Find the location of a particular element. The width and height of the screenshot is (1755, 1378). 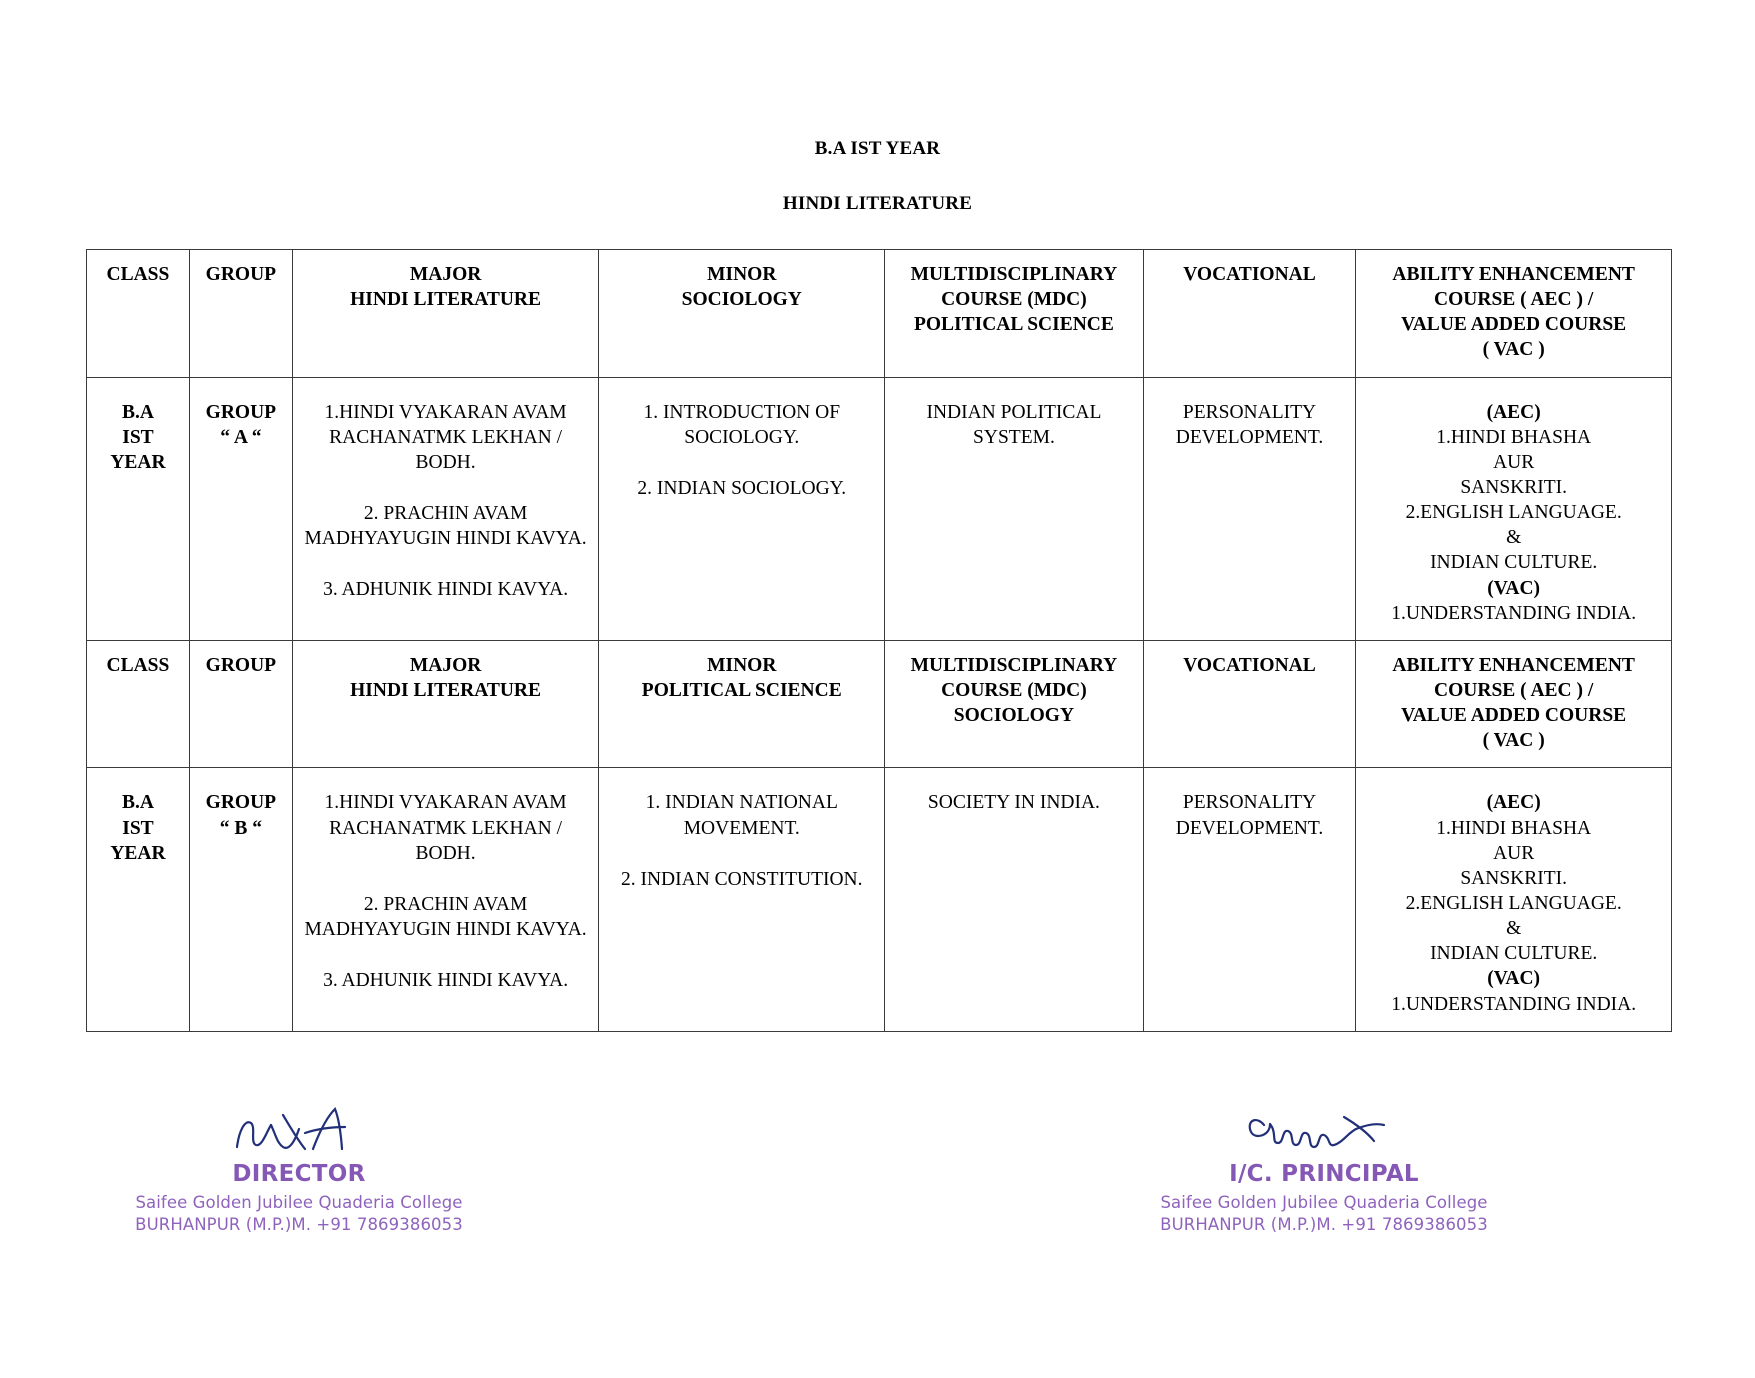

header-mdc-line1: MULTIDISCIPLINARY is located at coordinates (1014, 274).